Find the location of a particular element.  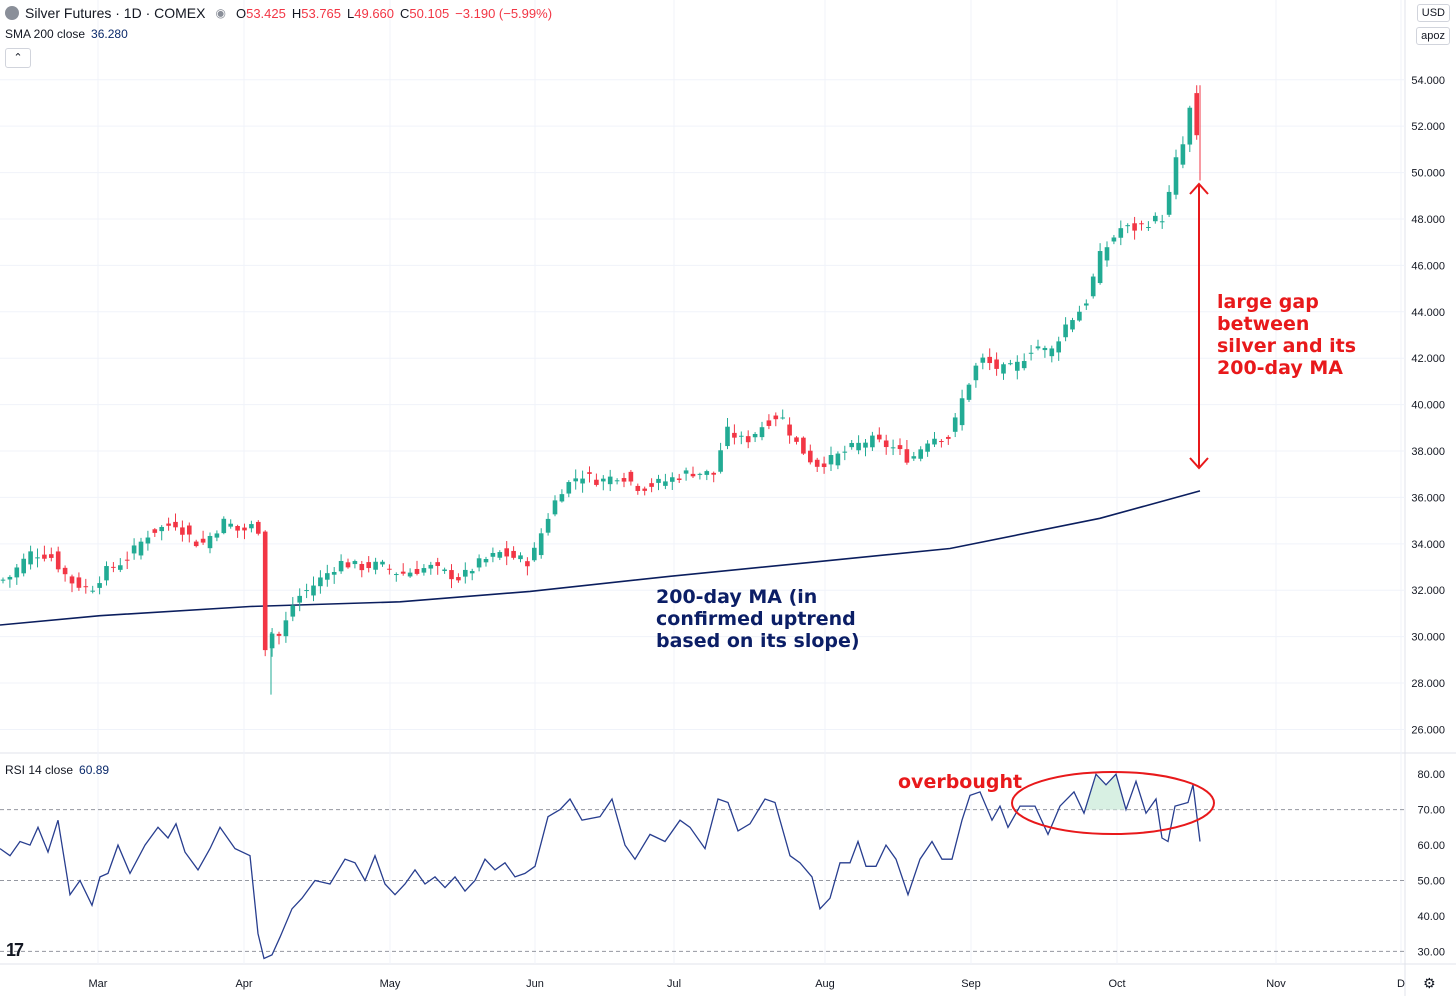

overbought-annotation: overbought is located at coordinates (960, 782).